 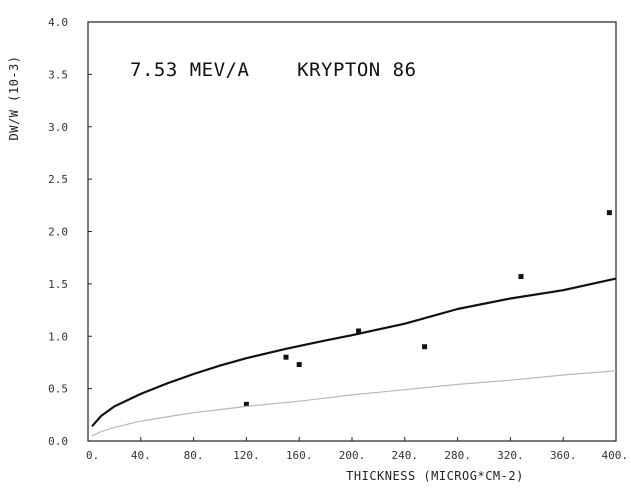 What do you see at coordinates (299, 455) in the screenshot?
I see `x-tick-label: 160.` at bounding box center [299, 455].